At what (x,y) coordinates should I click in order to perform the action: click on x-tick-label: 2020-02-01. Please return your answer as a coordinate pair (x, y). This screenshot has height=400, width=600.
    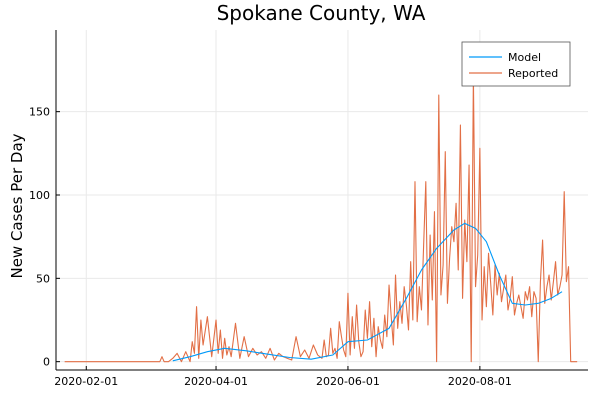
    Looking at the image, I should click on (86, 381).